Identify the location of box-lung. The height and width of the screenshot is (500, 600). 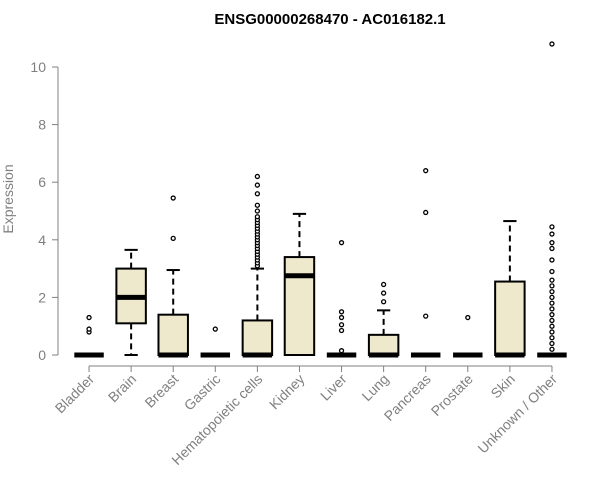
(383, 319).